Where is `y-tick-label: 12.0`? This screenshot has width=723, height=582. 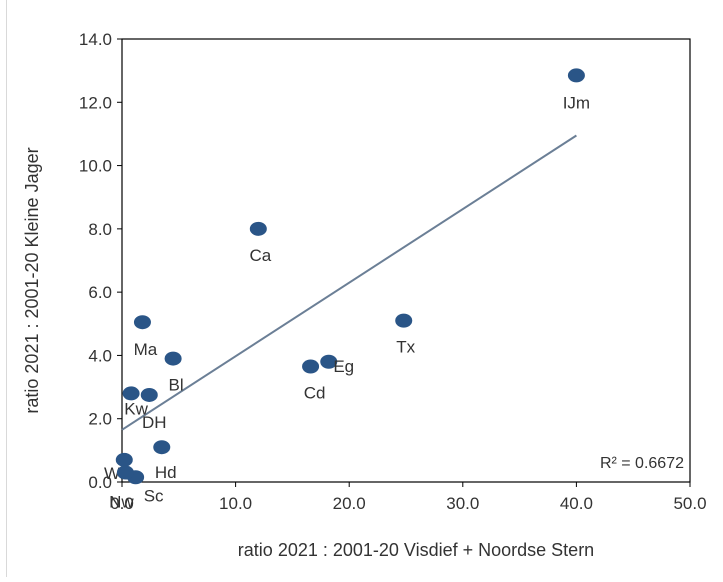 y-tick-label: 12.0 is located at coordinates (95, 102).